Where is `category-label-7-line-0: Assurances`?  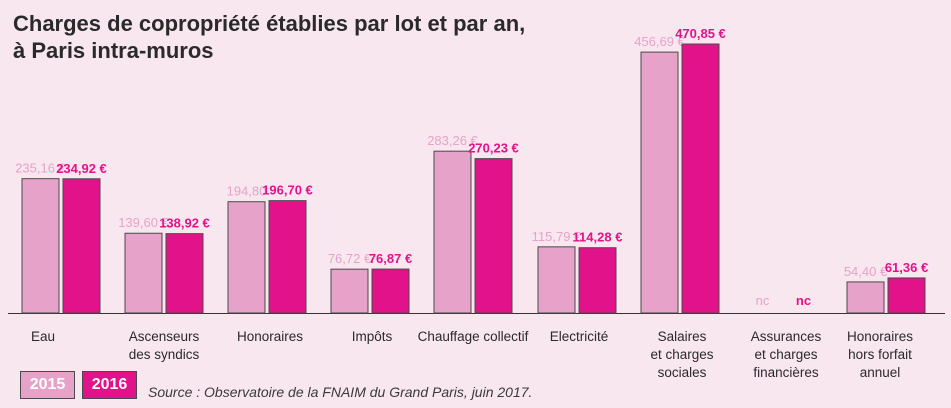
category-label-7-line-0: Assurances is located at coordinates (786, 336).